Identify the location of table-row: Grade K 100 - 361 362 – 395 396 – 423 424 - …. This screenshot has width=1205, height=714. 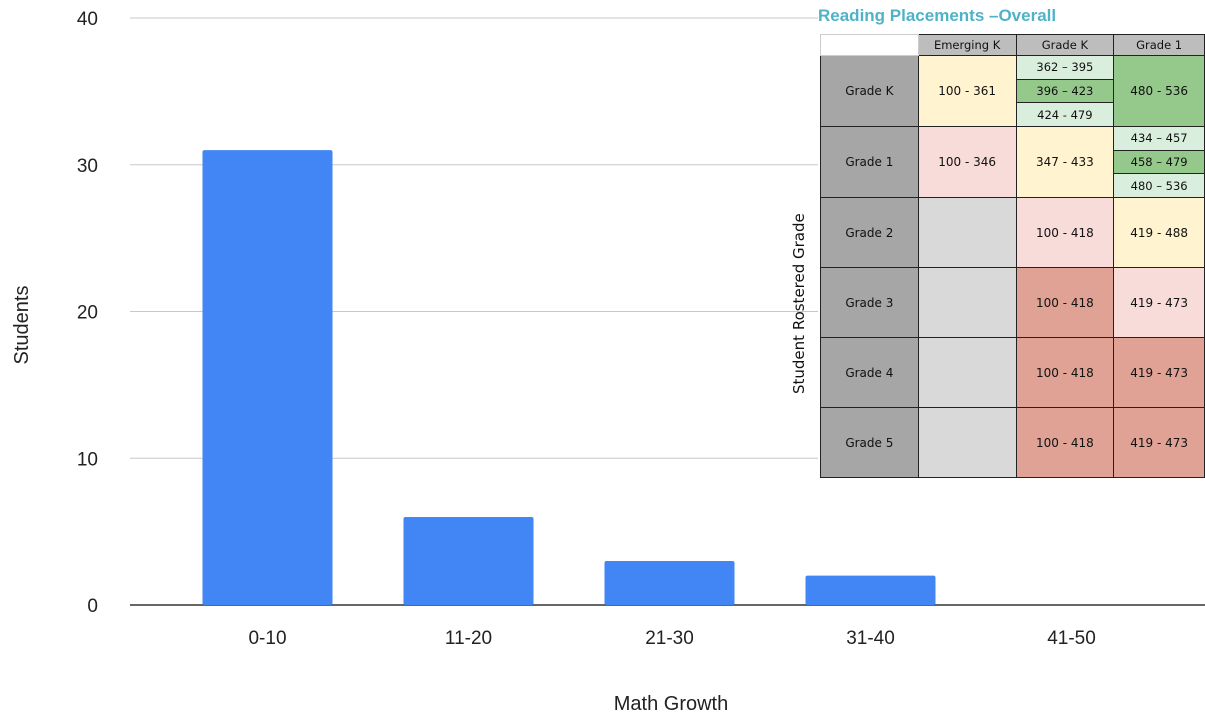
(1012, 91).